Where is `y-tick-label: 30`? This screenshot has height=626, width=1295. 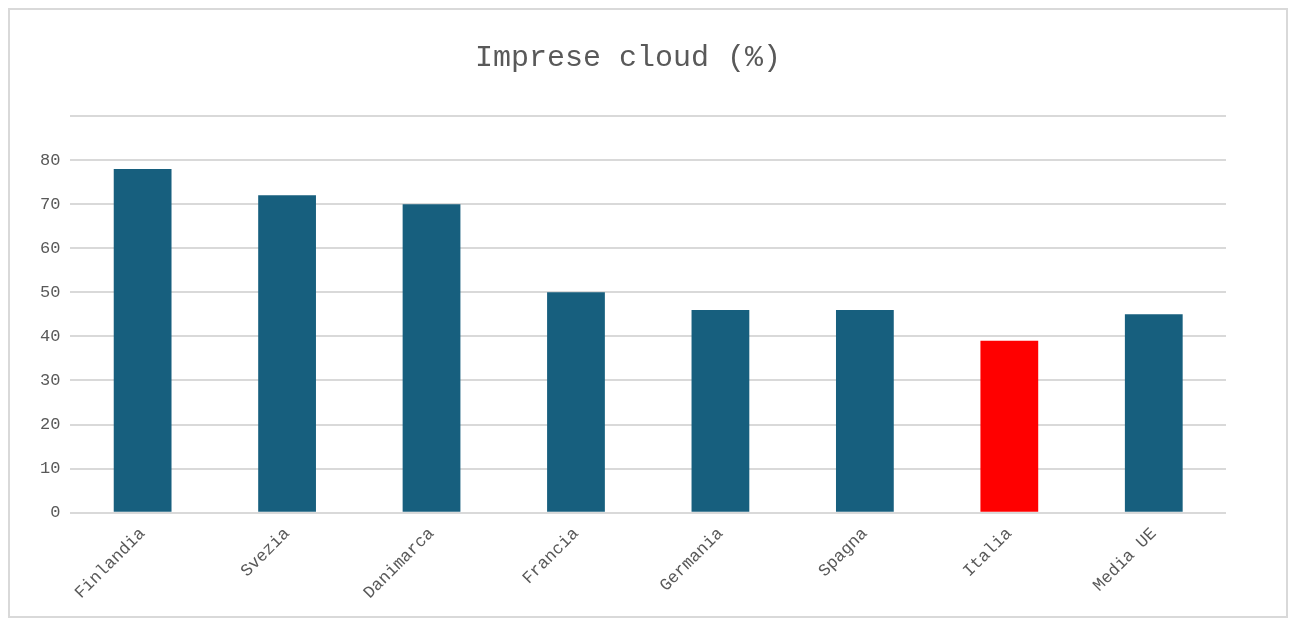 y-tick-label: 30 is located at coordinates (50, 380).